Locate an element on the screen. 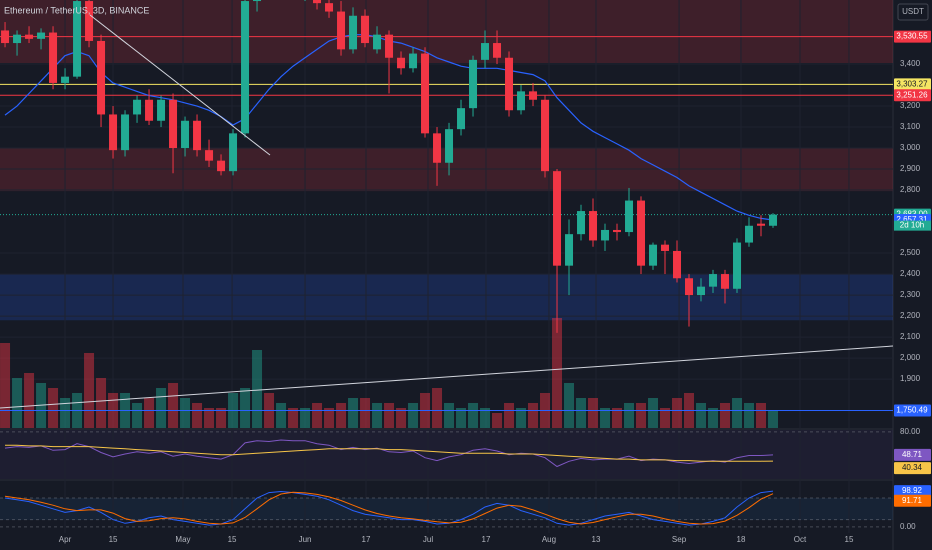 This screenshot has height=550, width=932. y-tick-label: 2,200 is located at coordinates (910, 315).